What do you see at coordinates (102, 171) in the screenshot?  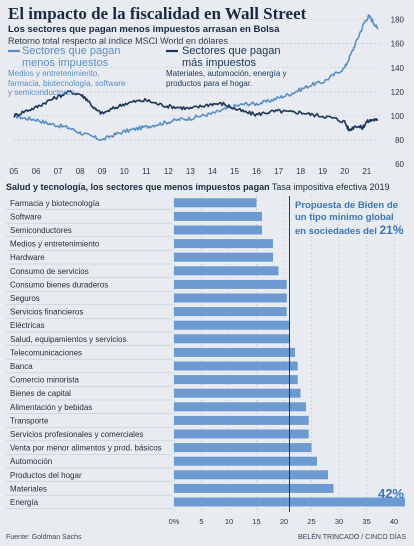 I see `x-tick-label: 09` at bounding box center [102, 171].